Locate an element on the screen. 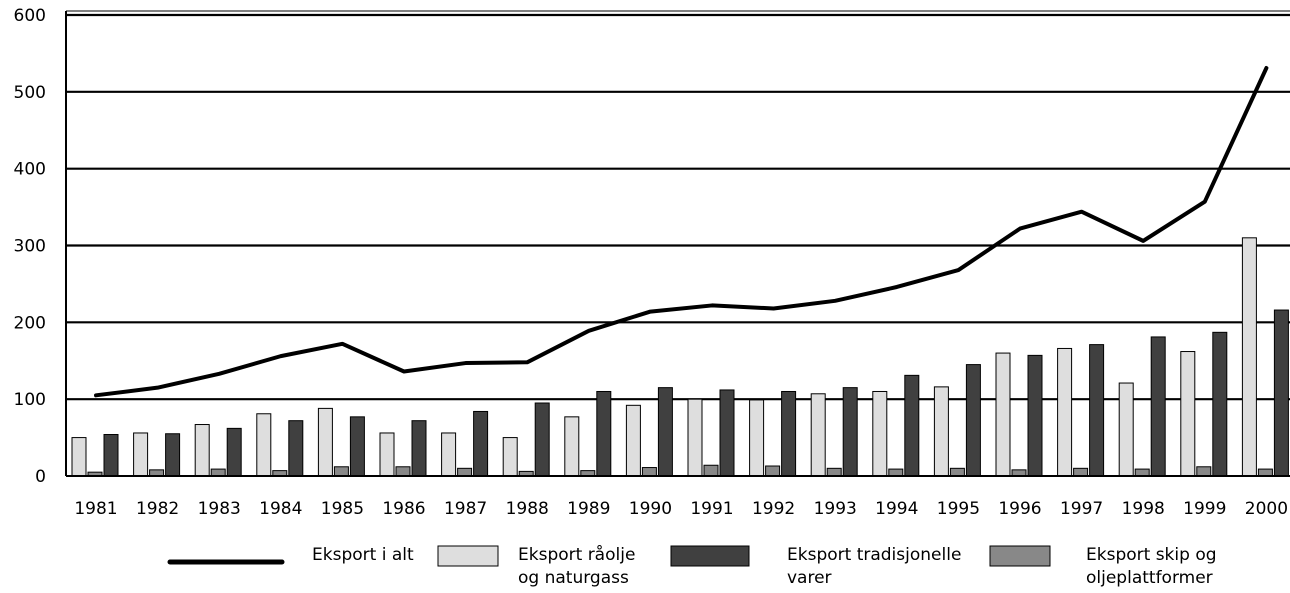  x-tick-label-2000: 2000 is located at coordinates (1266, 509).